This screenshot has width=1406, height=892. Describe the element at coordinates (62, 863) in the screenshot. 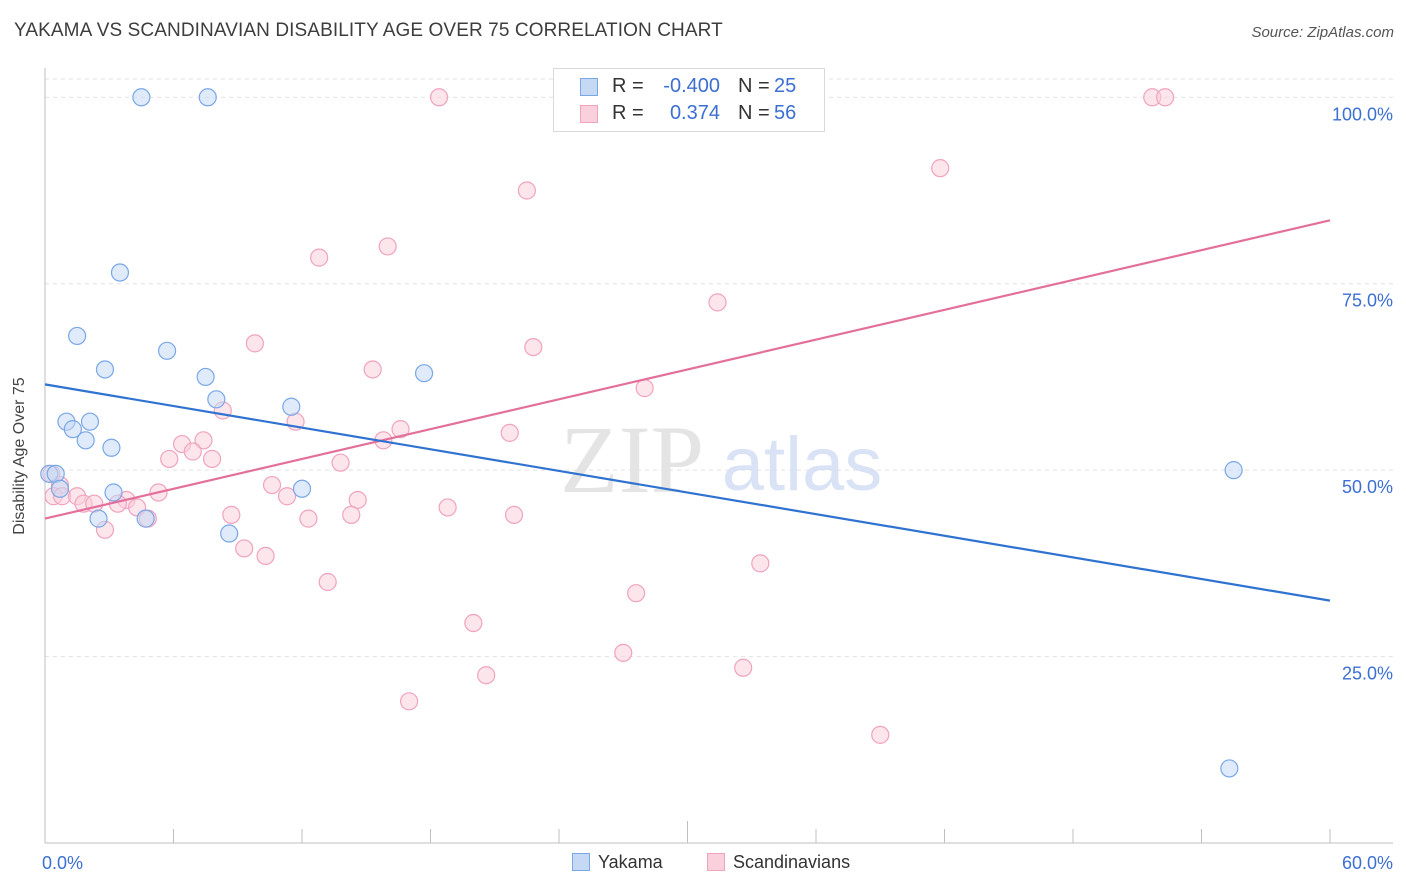

I see `x-tick-label-min: 0.0%` at that location.